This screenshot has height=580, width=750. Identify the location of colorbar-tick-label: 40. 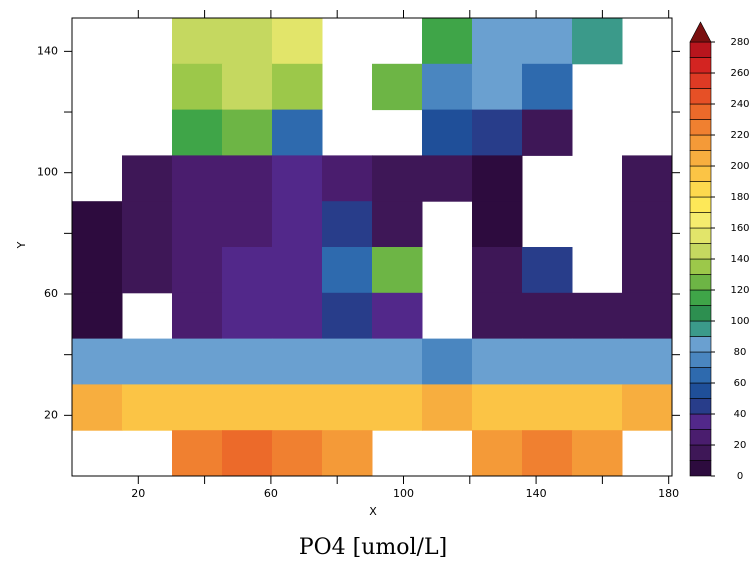
(740, 414).